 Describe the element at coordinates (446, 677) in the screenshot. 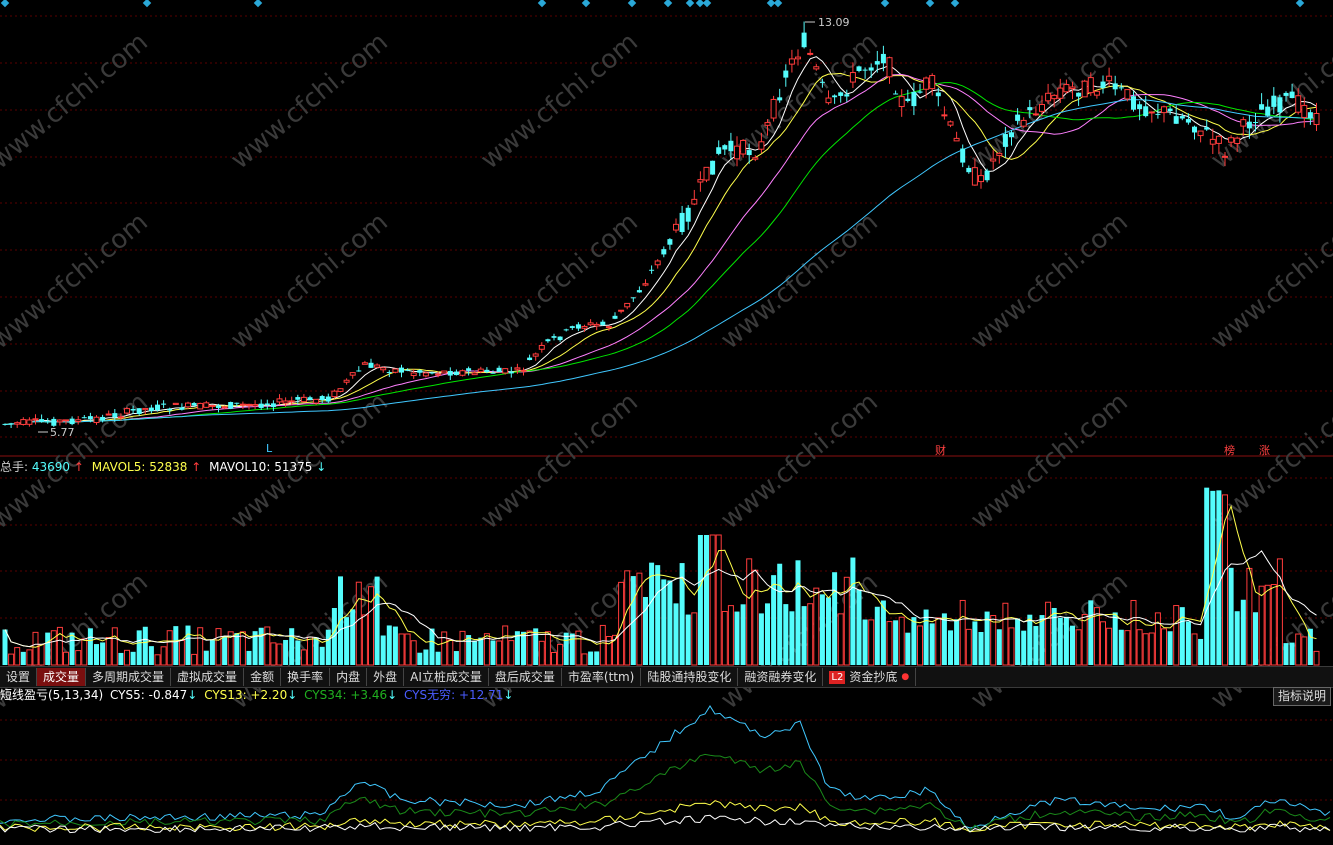

I see `tab-ai-volume: AI立桩成交量` at that location.